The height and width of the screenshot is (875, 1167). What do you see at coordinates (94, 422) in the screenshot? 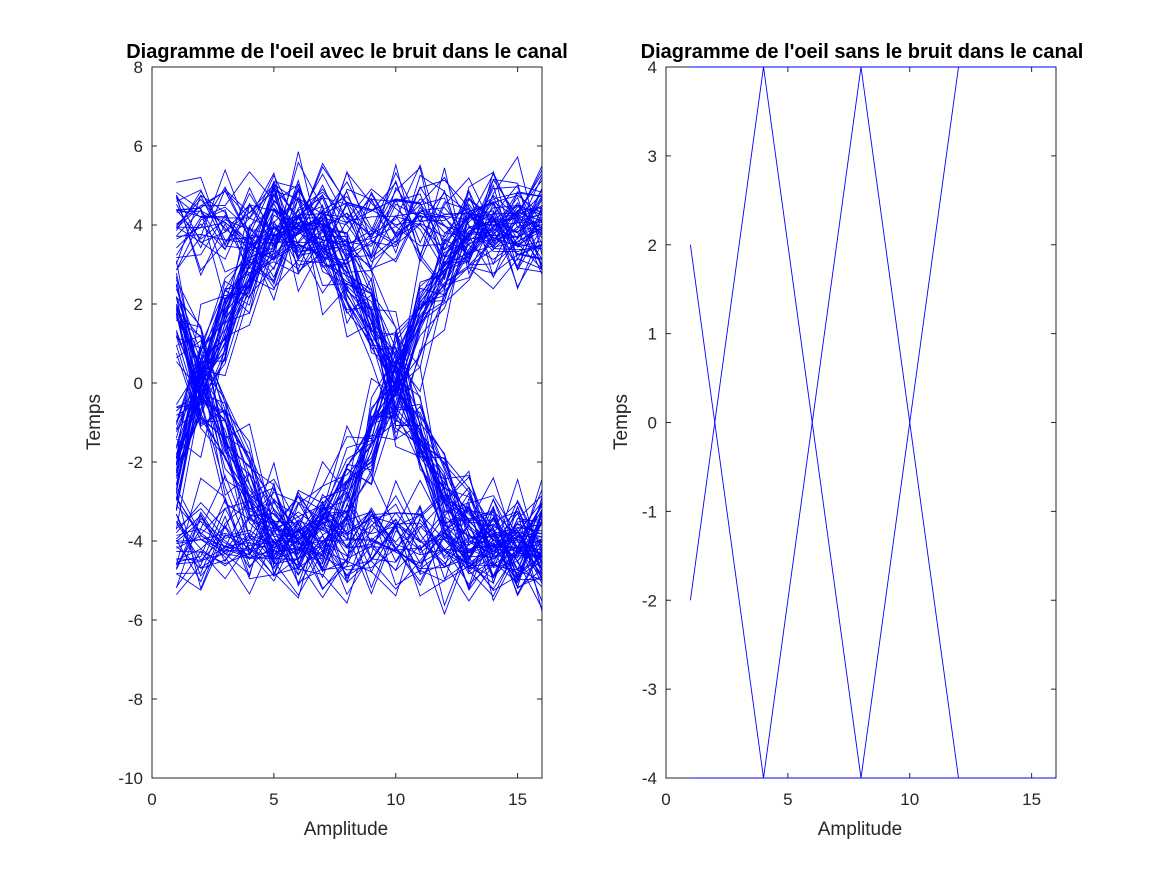
I see `chart-with-noise-ylabel: Temps` at bounding box center [94, 422].